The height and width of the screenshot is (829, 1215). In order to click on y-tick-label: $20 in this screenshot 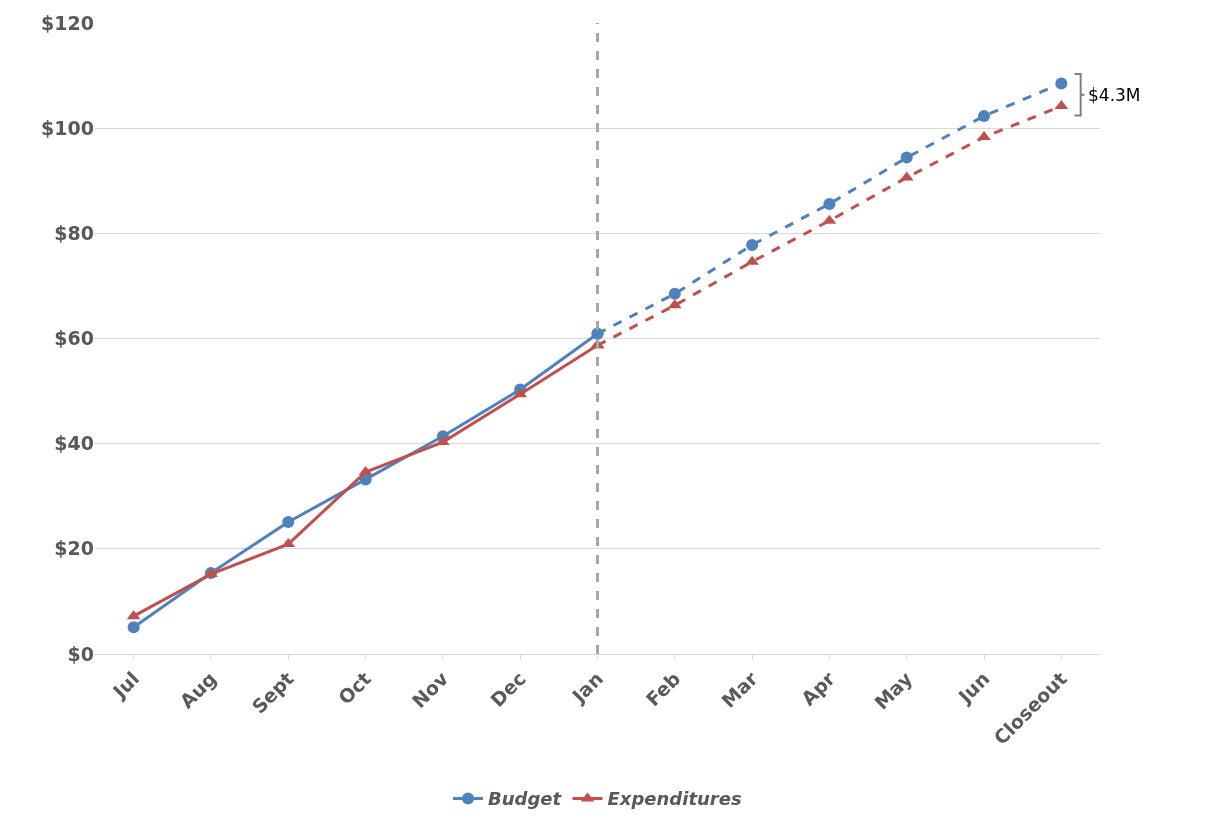, I will do `click(74, 548)`.